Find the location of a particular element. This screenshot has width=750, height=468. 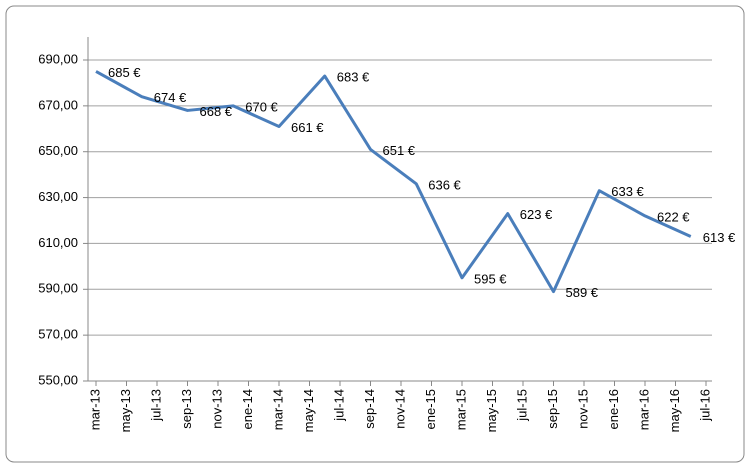

x-tick-label: may-16 is located at coordinates (674, 410).